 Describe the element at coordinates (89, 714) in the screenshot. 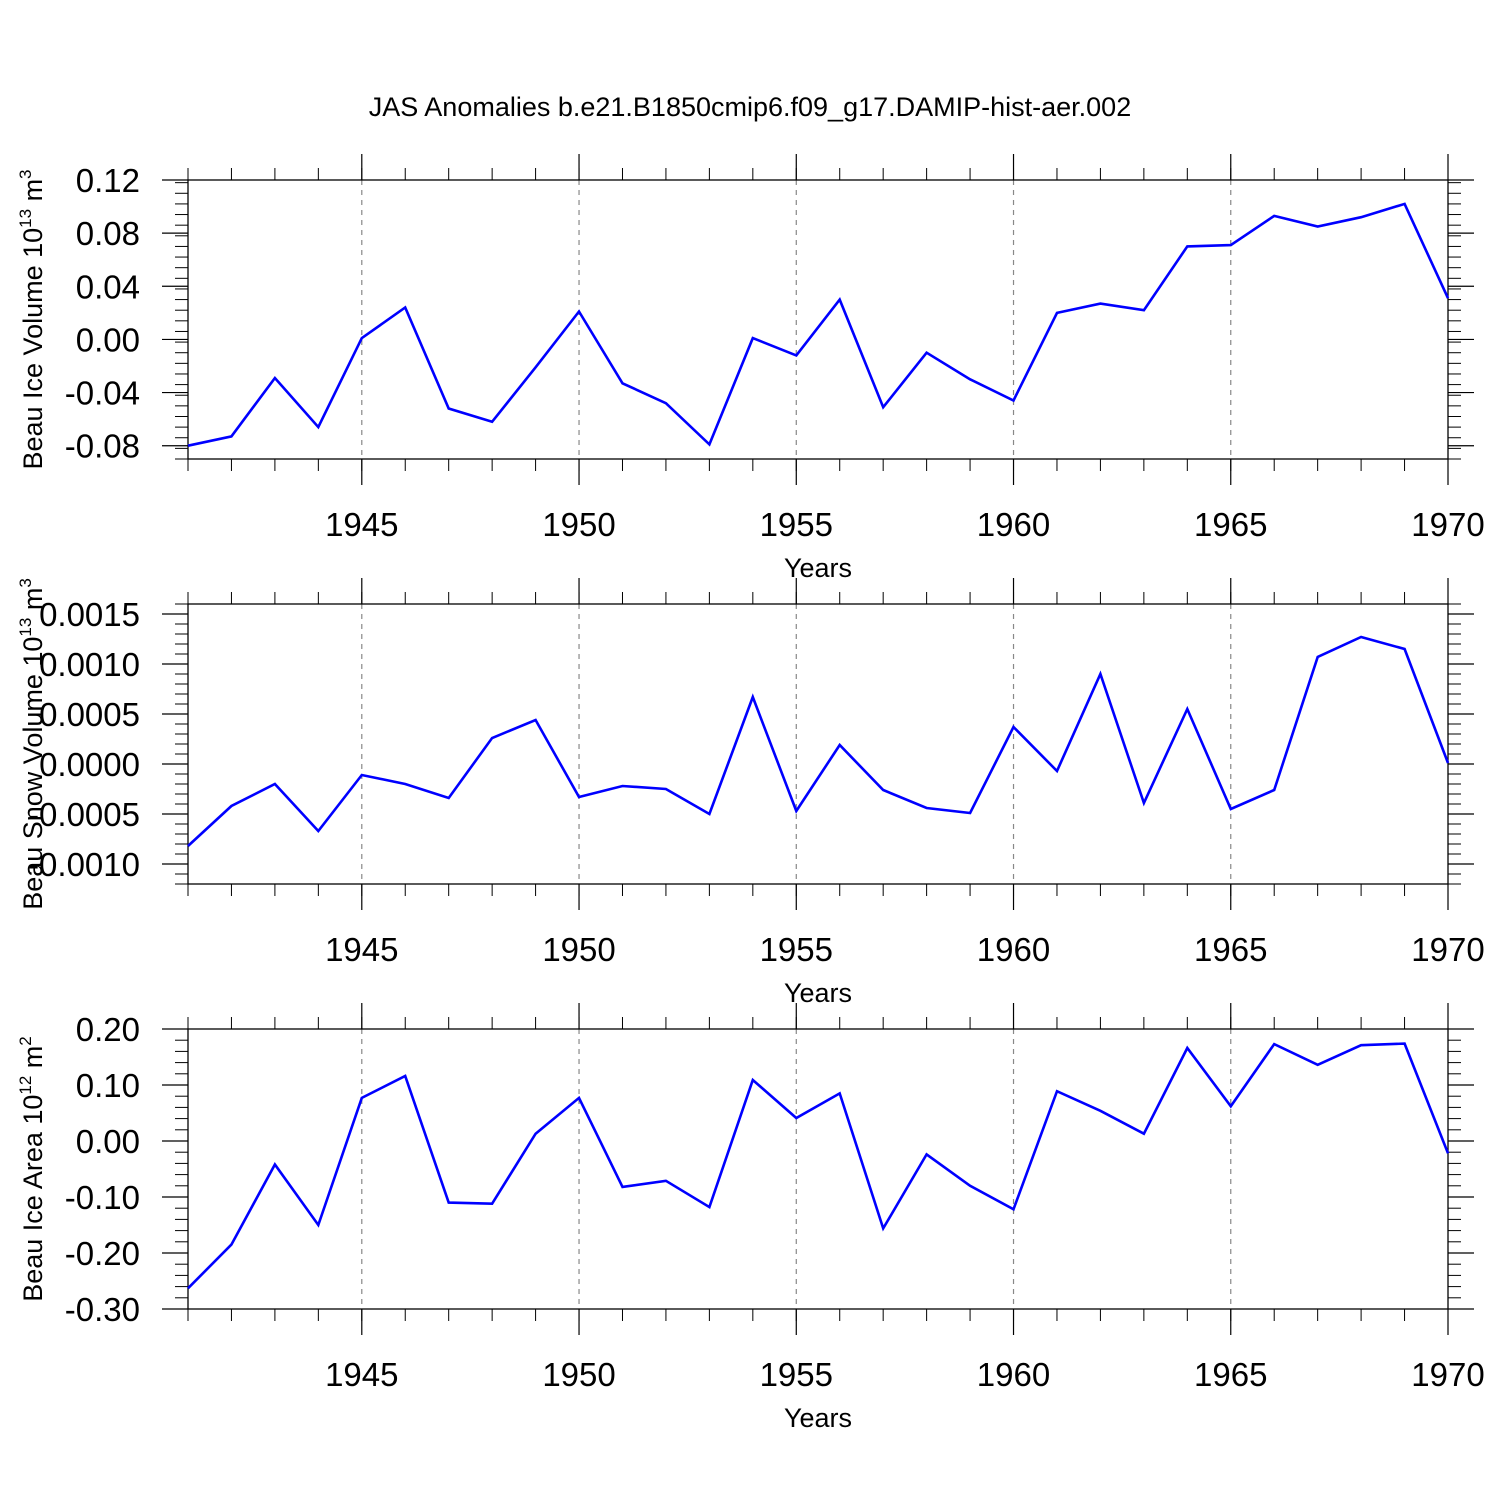

I see `y-tick-label: 0.0005` at that location.